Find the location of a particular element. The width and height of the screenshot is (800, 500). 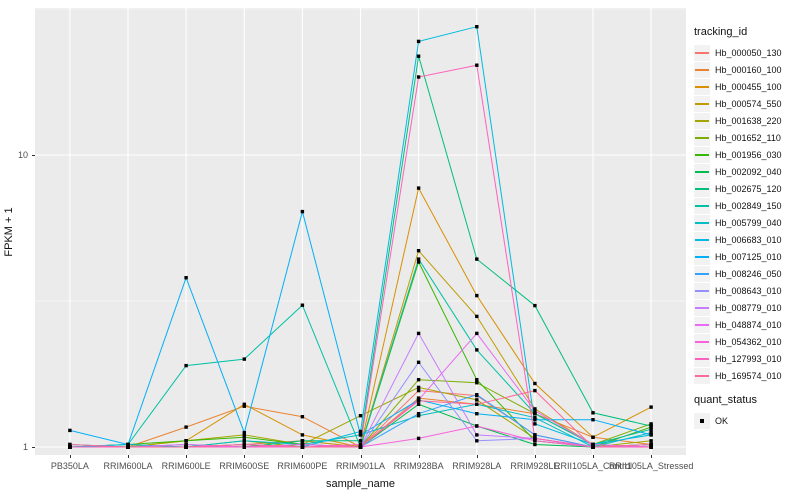

legend-item-label: Hb_001638_220 is located at coordinates (748, 120).